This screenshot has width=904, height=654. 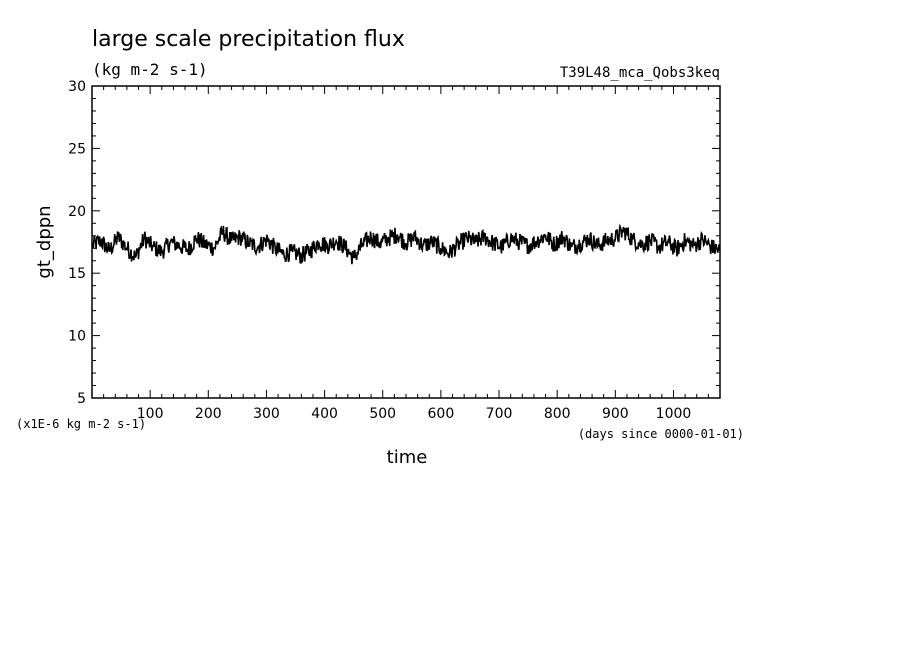 What do you see at coordinates (77, 87) in the screenshot?
I see `y-tick-label: 30` at bounding box center [77, 87].